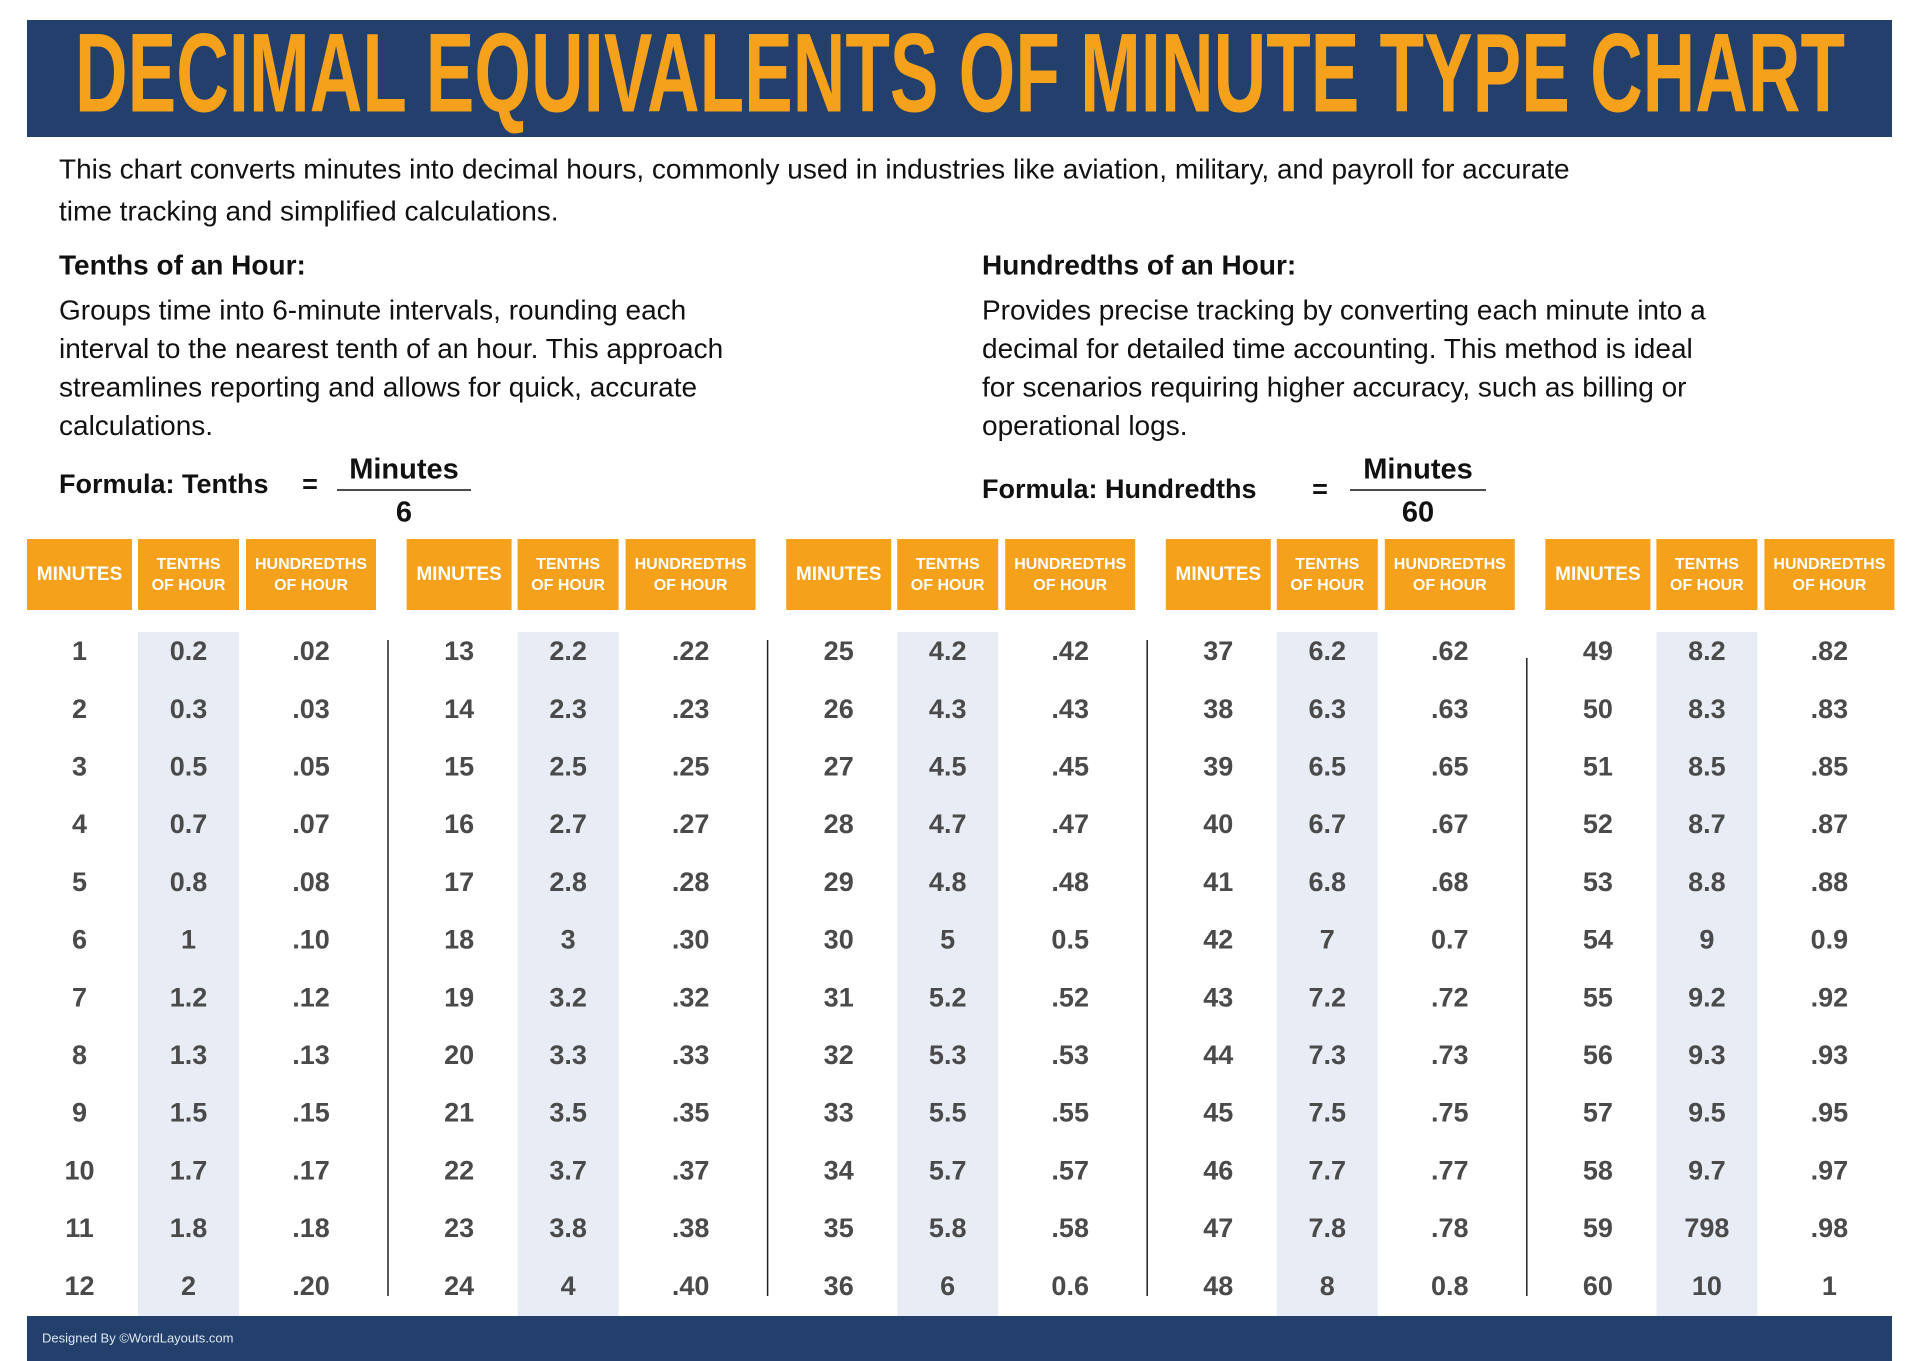  Describe the element at coordinates (839, 1113) in the screenshot. I see `table-cell: 33` at that location.